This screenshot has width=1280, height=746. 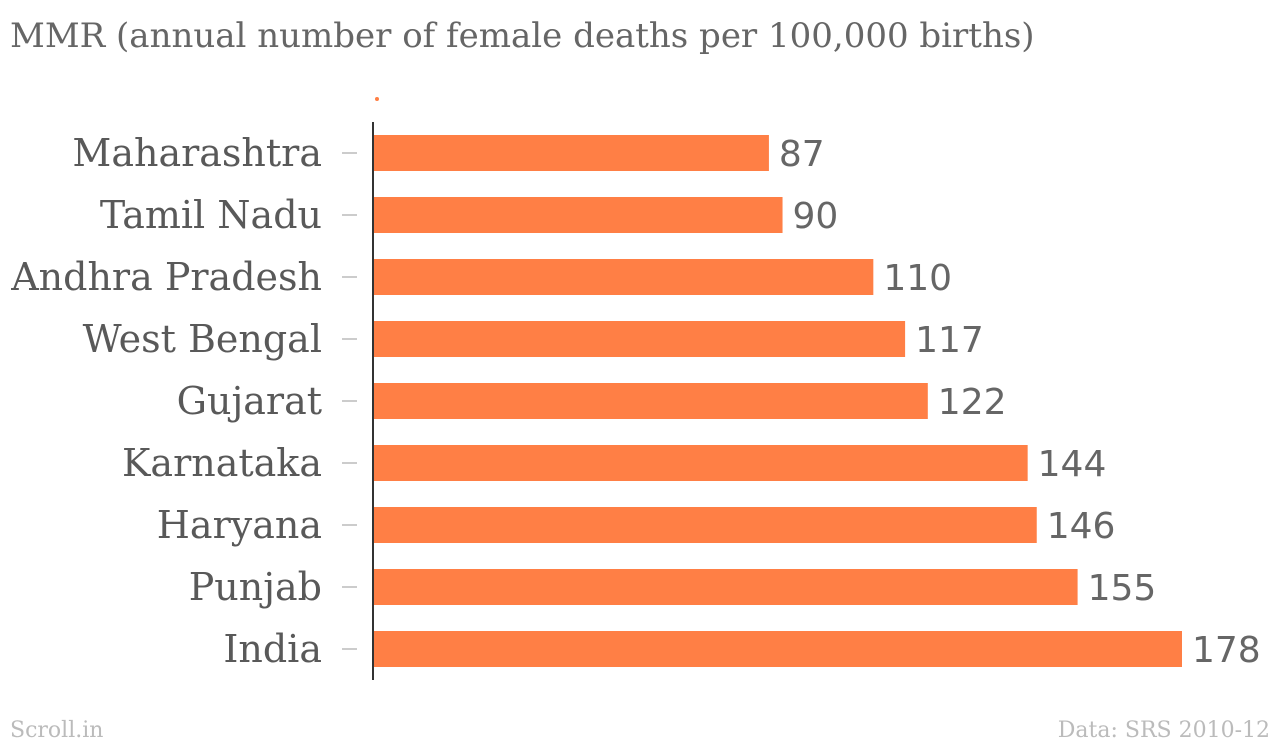 What do you see at coordinates (1226, 650) in the screenshot?
I see `value-label: 178` at bounding box center [1226, 650].